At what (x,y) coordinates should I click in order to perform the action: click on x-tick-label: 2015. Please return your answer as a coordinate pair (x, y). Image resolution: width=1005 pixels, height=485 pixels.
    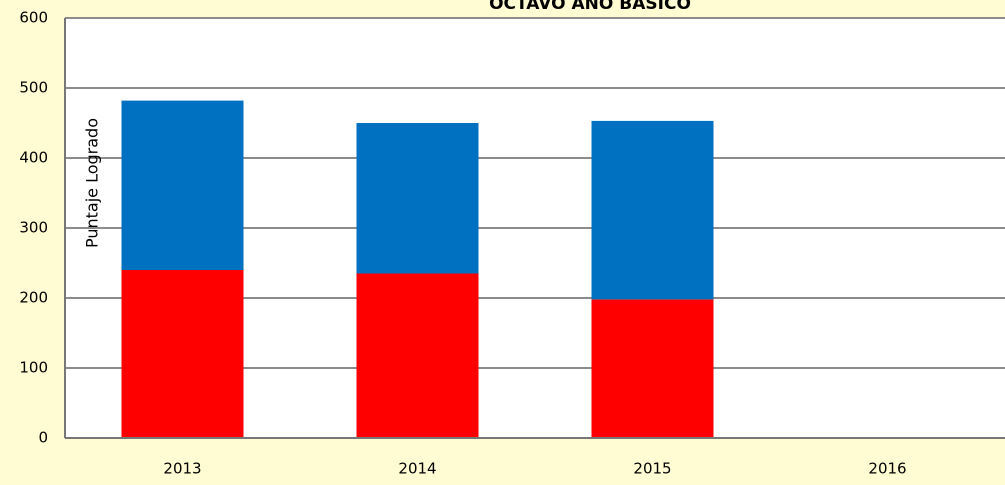
    Looking at the image, I should click on (652, 469).